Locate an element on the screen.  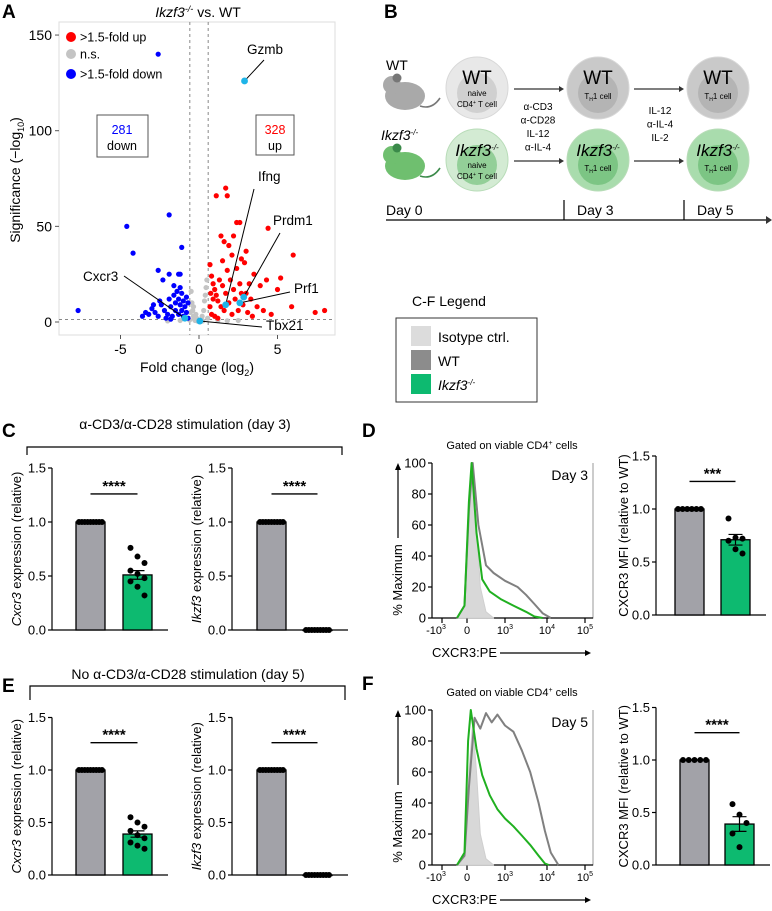
tcell: T cell is located at coordinates (486, 176).